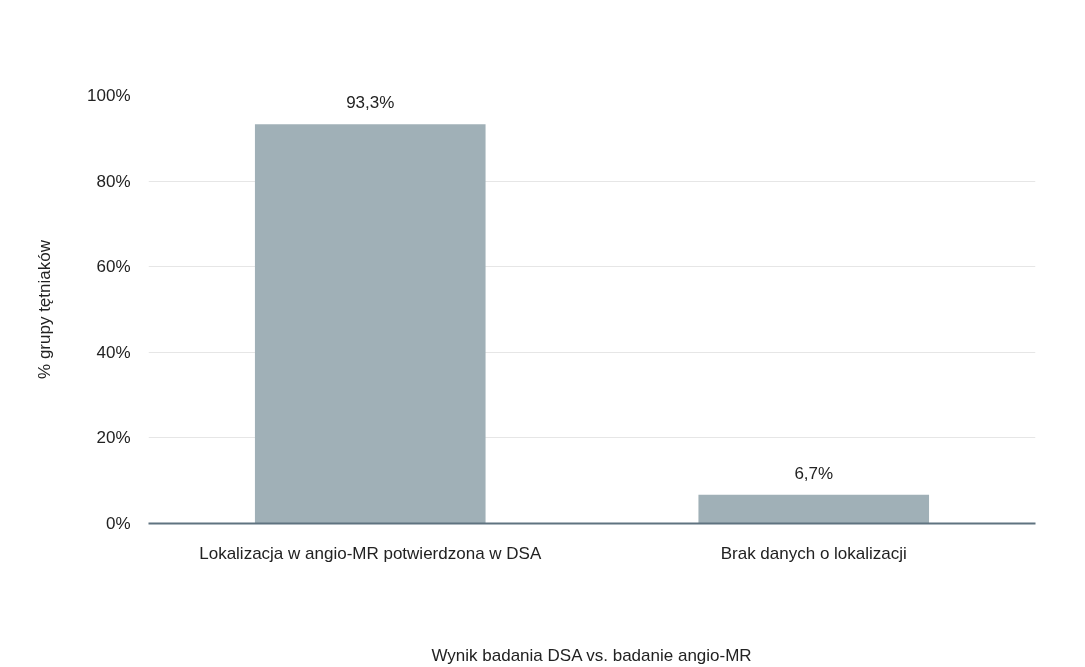 The image size is (1085, 667). What do you see at coordinates (45, 309) in the screenshot?
I see `y-axis-title: % grupy tętniaków` at bounding box center [45, 309].